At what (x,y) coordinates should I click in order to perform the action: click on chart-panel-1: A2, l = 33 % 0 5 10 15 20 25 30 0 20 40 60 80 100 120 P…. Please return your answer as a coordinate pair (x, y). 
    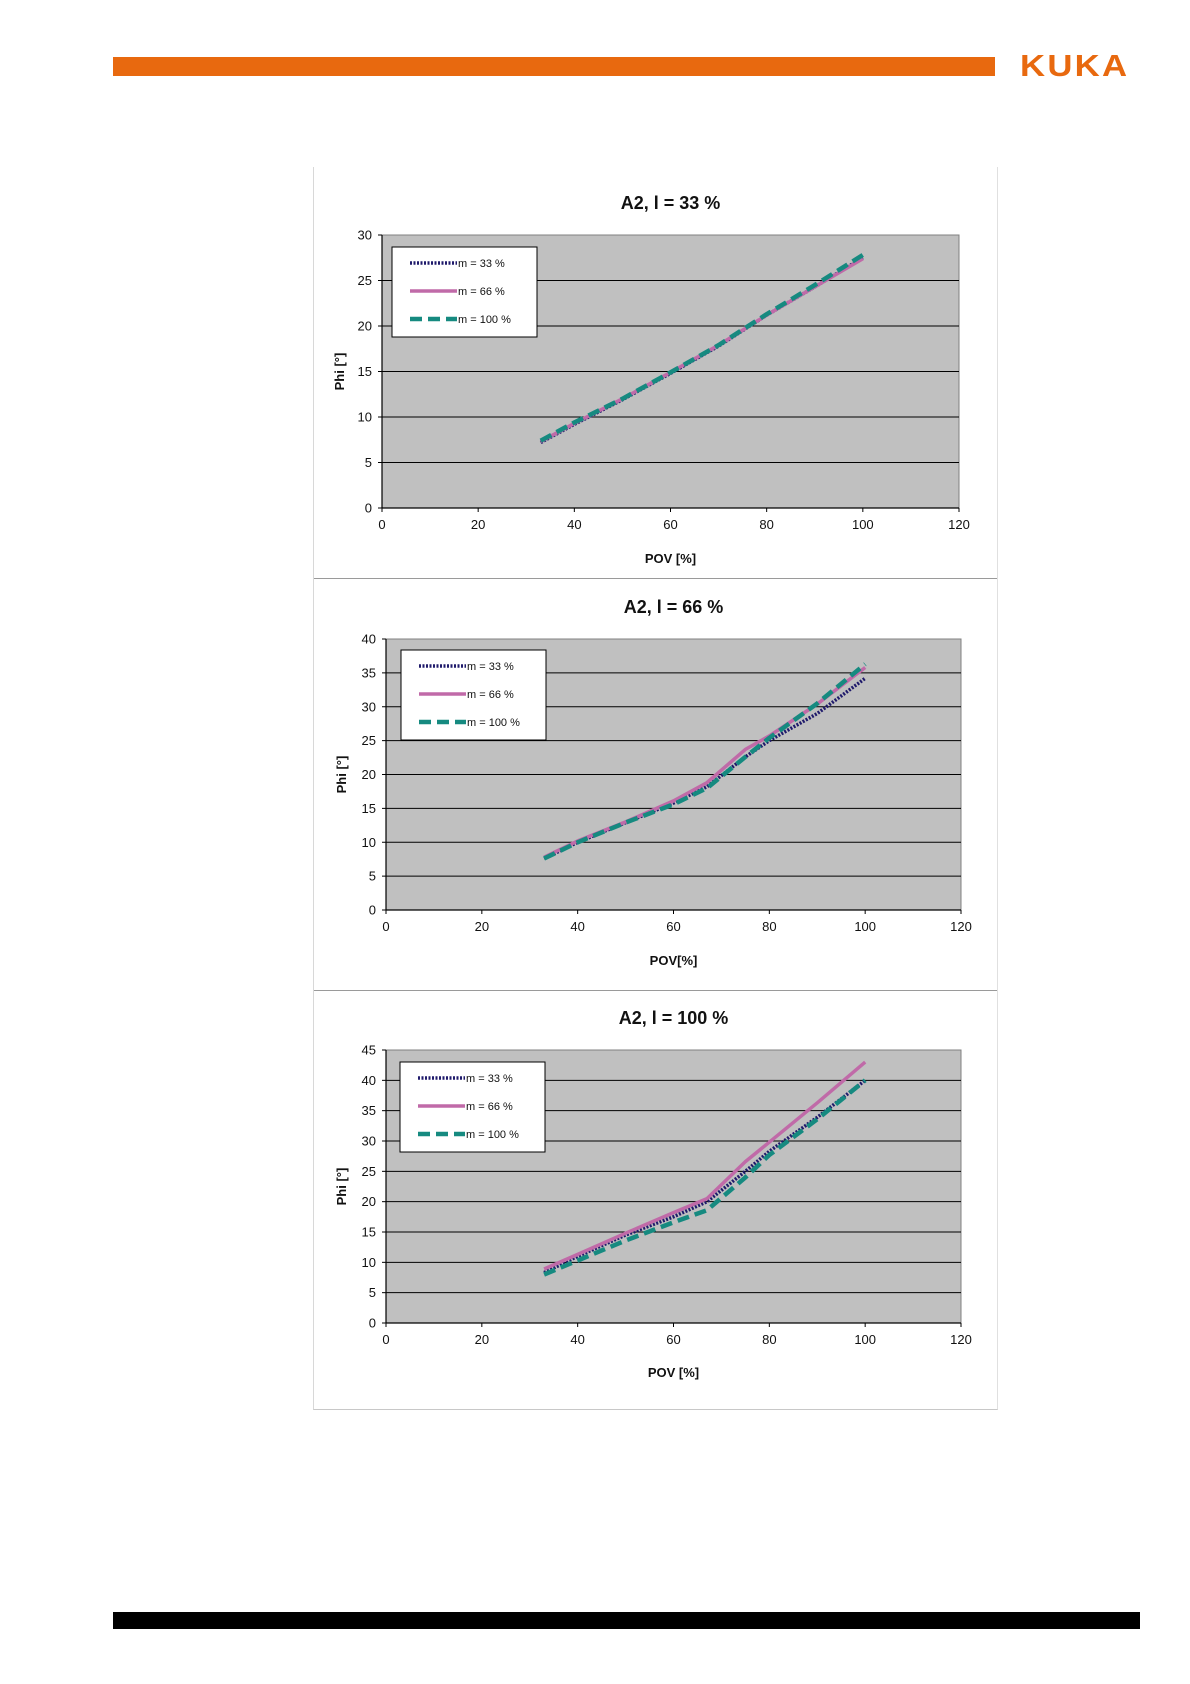
    Looking at the image, I should click on (655, 372).